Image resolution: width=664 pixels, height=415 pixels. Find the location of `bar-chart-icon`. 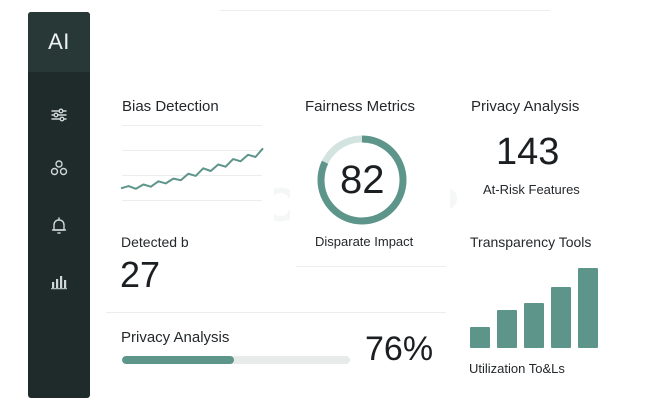

bar-chart-icon is located at coordinates (59, 283).